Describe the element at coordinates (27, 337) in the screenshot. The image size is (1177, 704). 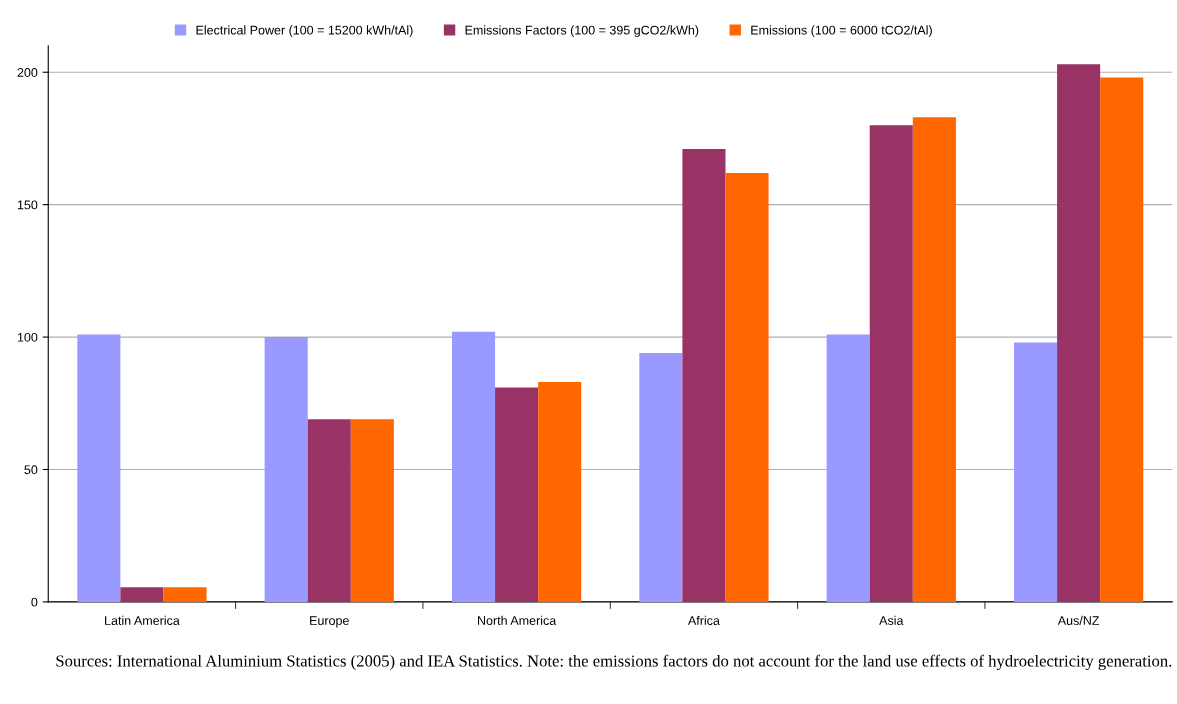
I see `y-tick-label: 100` at that location.